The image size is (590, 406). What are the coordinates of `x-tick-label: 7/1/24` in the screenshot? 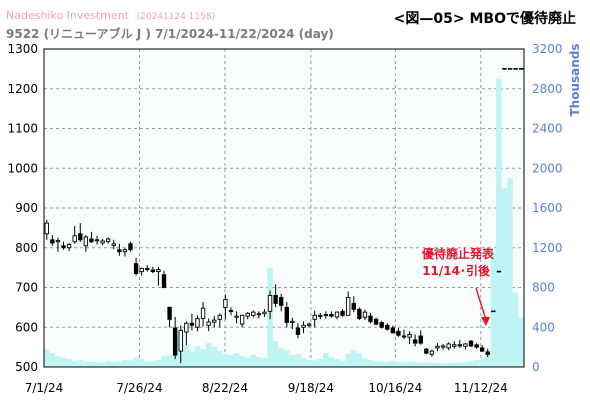 It's located at (44, 388).